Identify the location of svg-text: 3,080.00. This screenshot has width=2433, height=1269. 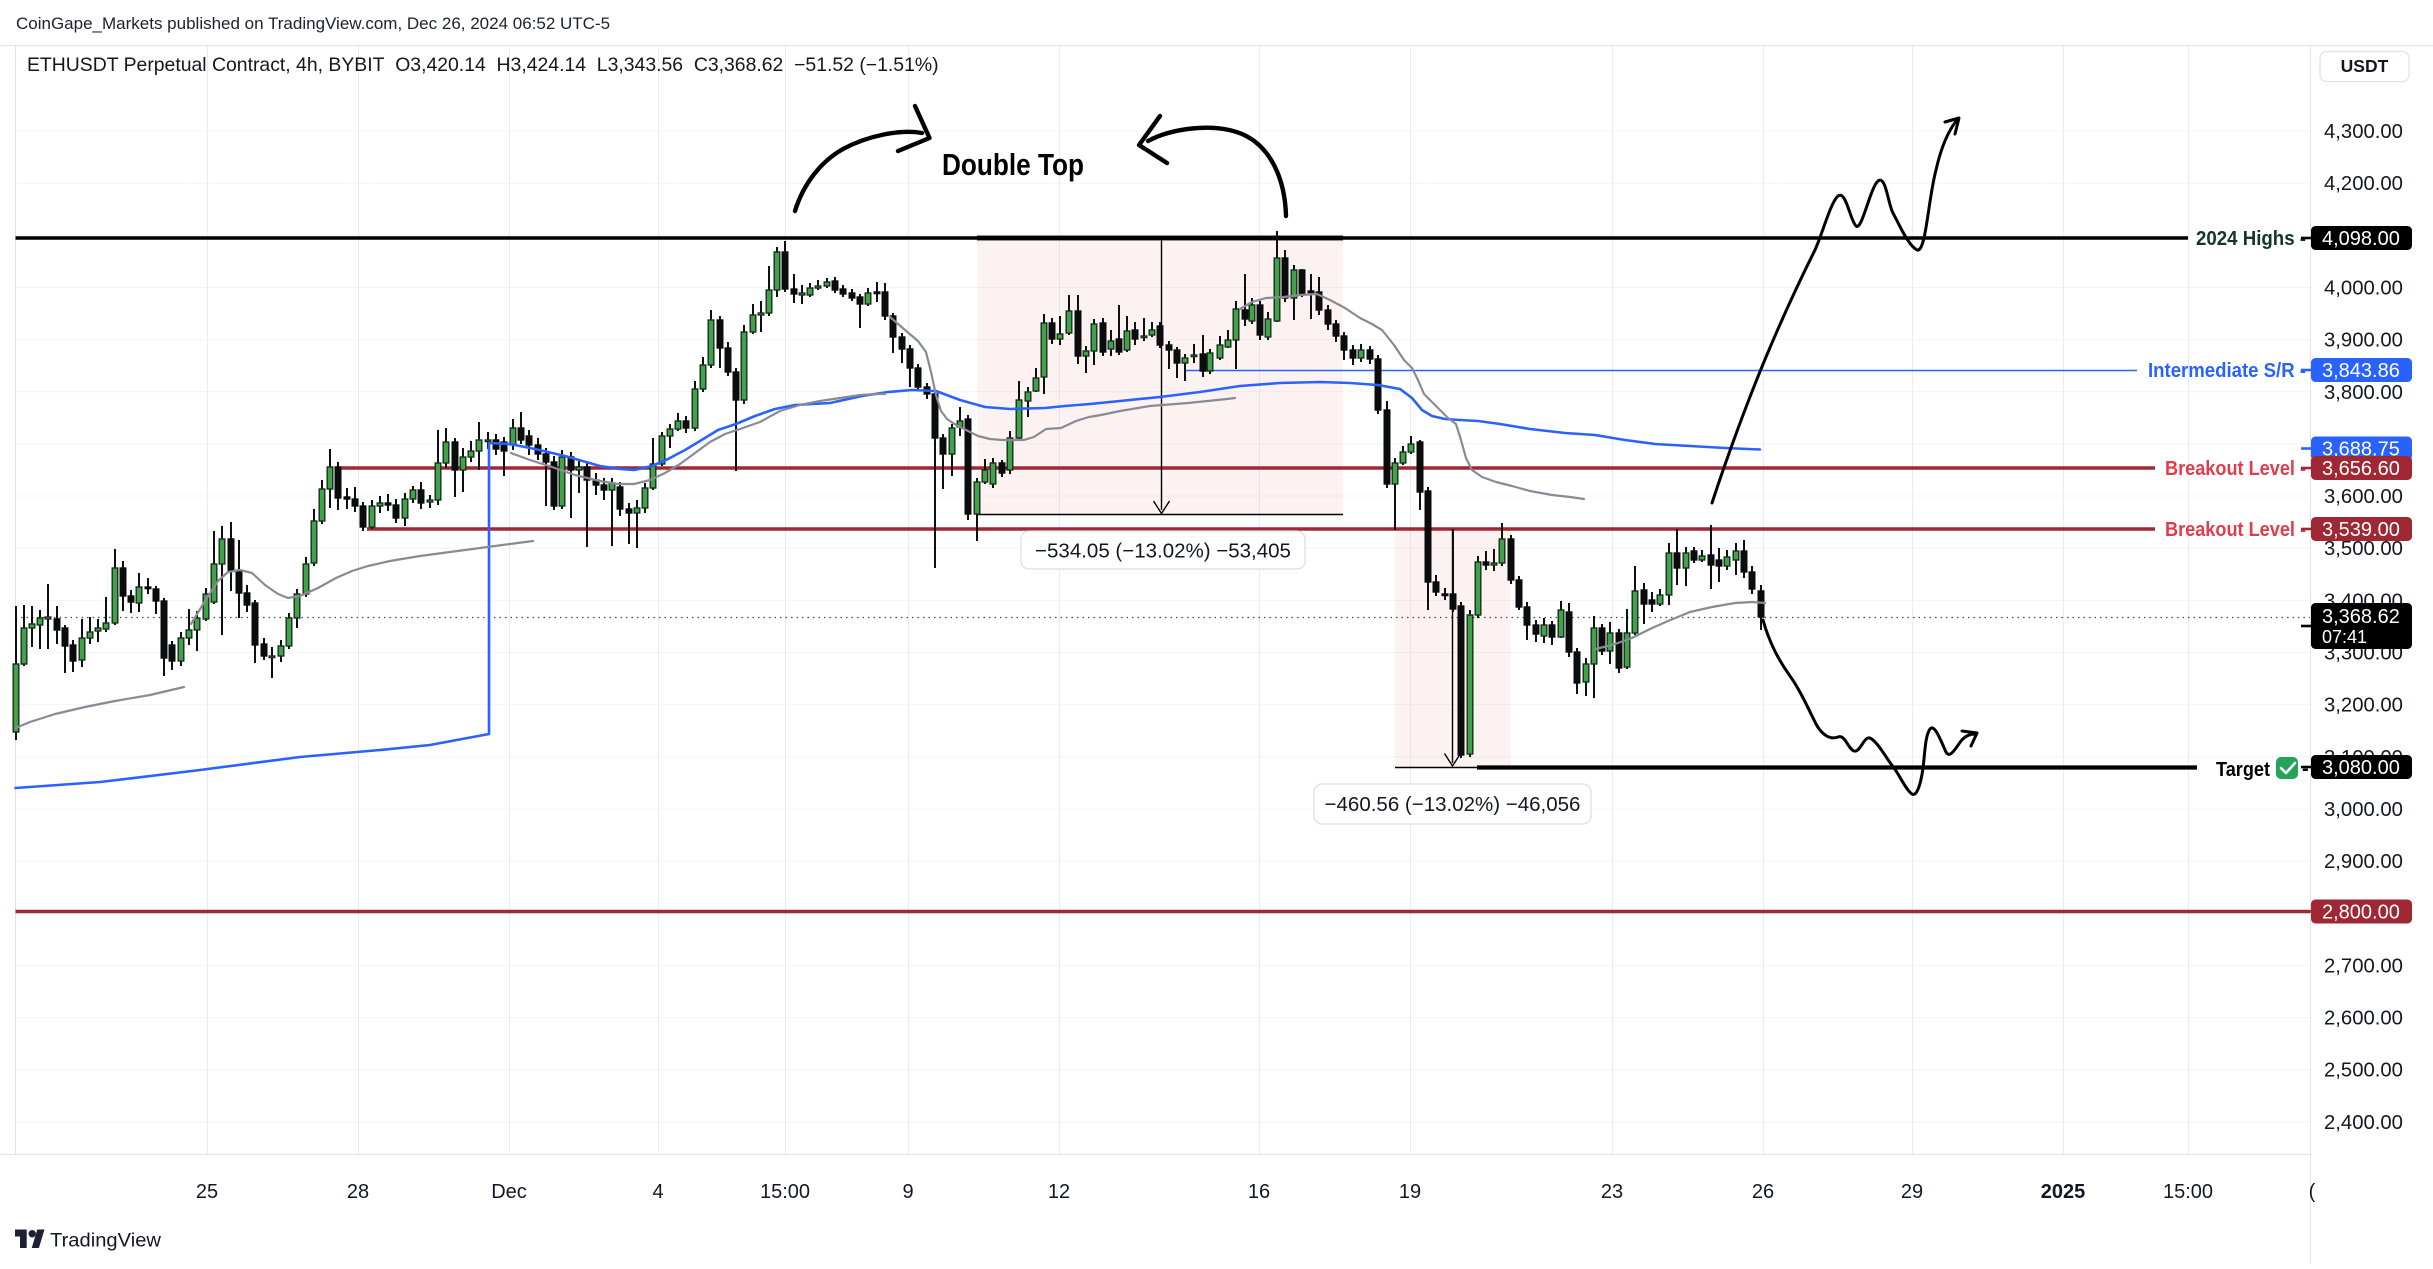
(2361, 768).